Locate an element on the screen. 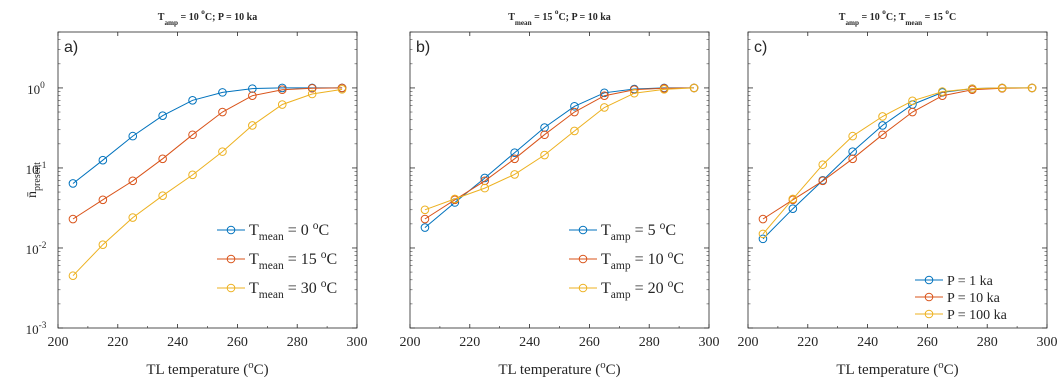 The width and height of the screenshot is (1062, 386). x-tick-label: 240 is located at coordinates (177, 342).